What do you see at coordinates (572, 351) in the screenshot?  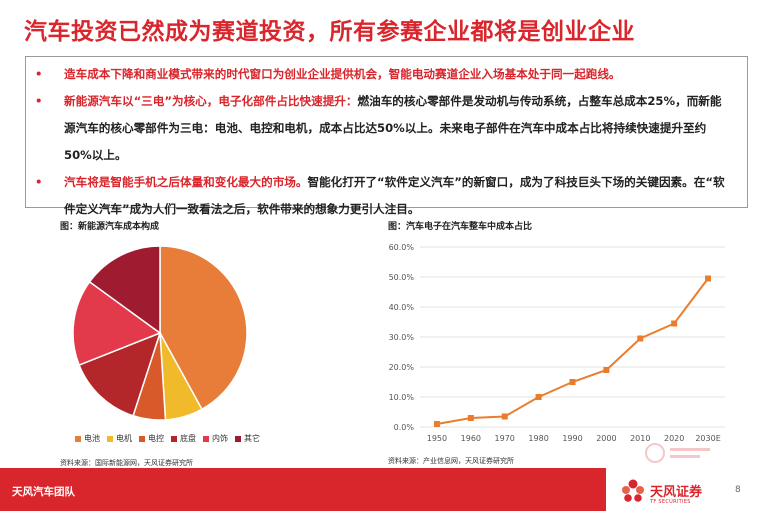 I see `line-series` at bounding box center [572, 351].